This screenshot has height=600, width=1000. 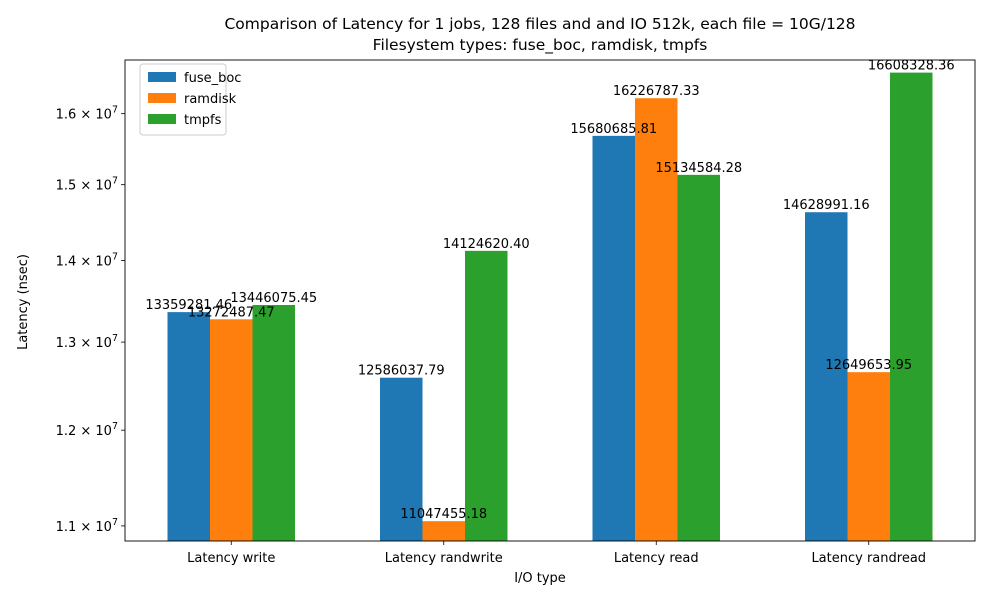 What do you see at coordinates (486, 244) in the screenshot?
I see `data-label: 14124620.40` at bounding box center [486, 244].